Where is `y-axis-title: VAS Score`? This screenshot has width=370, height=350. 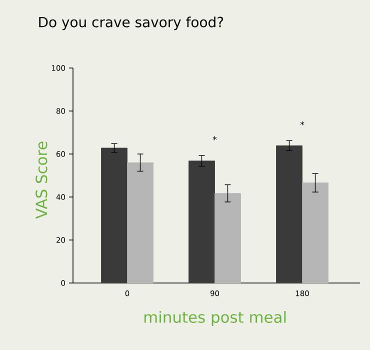
y-axis-title: VAS Score is located at coordinates (42, 180).